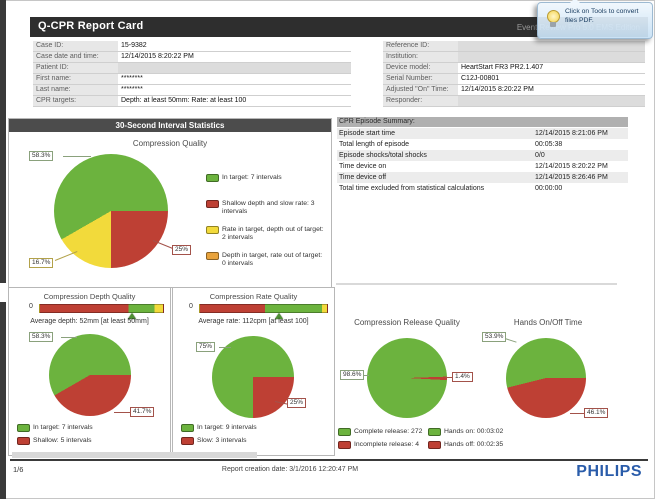 The width and height of the screenshot is (655, 499). I want to click on pct-label-yellow: 16.7%, so click(41, 263).